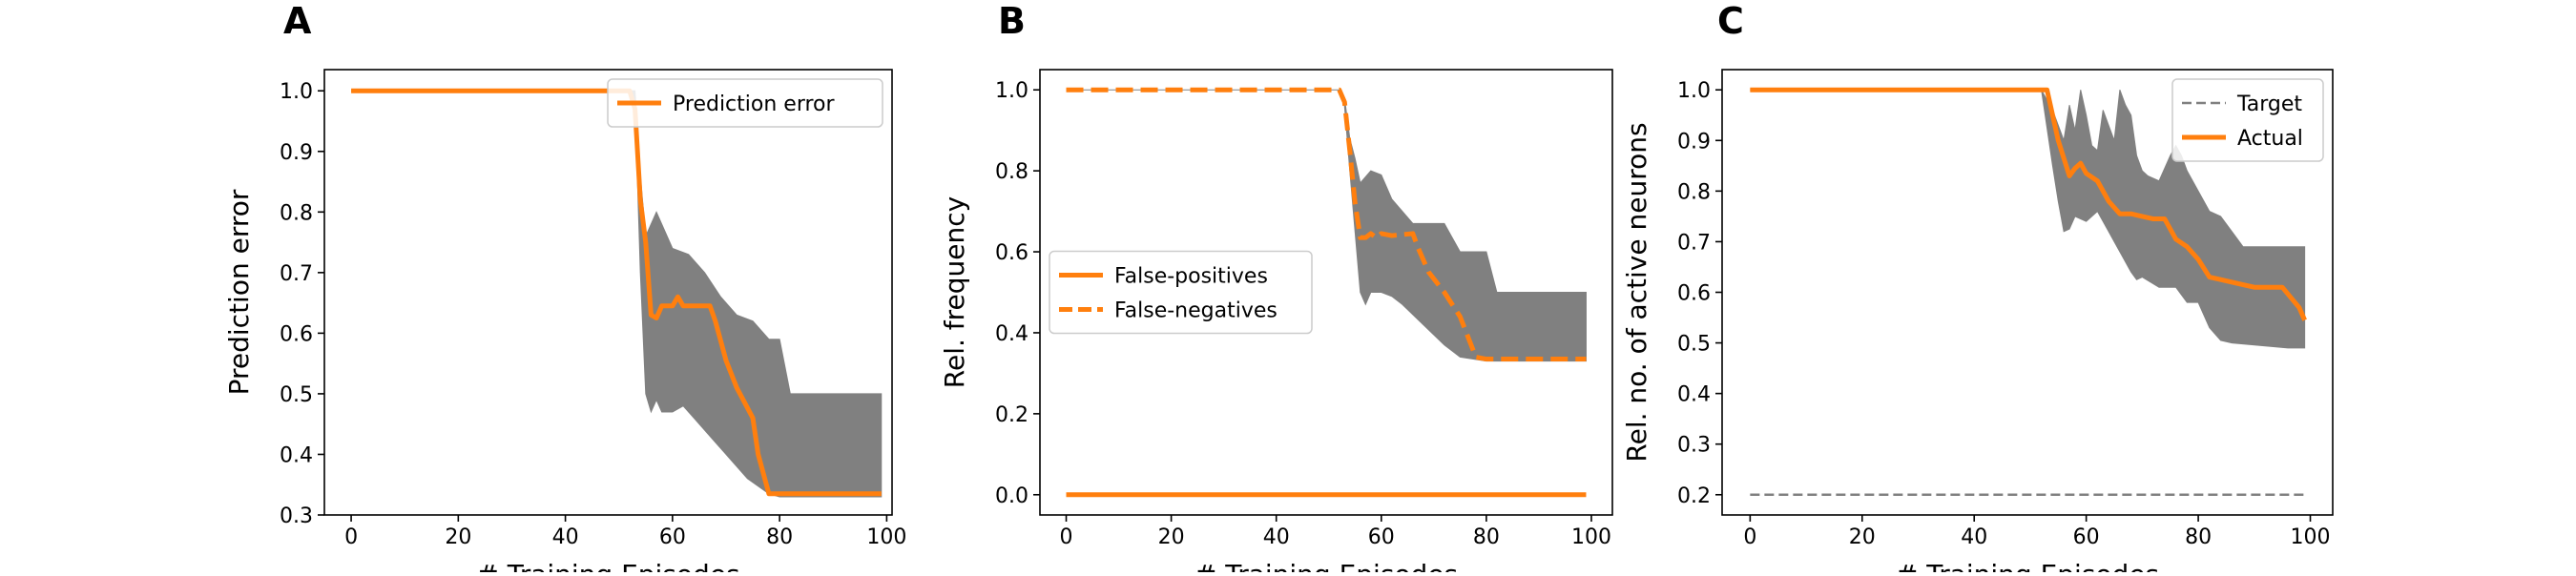 This screenshot has height=576, width=2576. Describe the element at coordinates (2269, 104) in the screenshot. I see `legend-label: Target` at that location.